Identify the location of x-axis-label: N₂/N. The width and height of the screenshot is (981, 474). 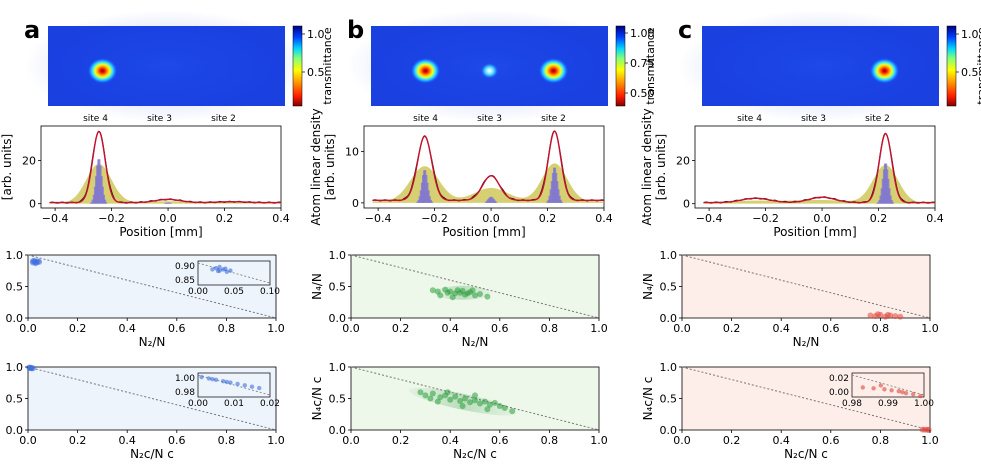
(152, 342).